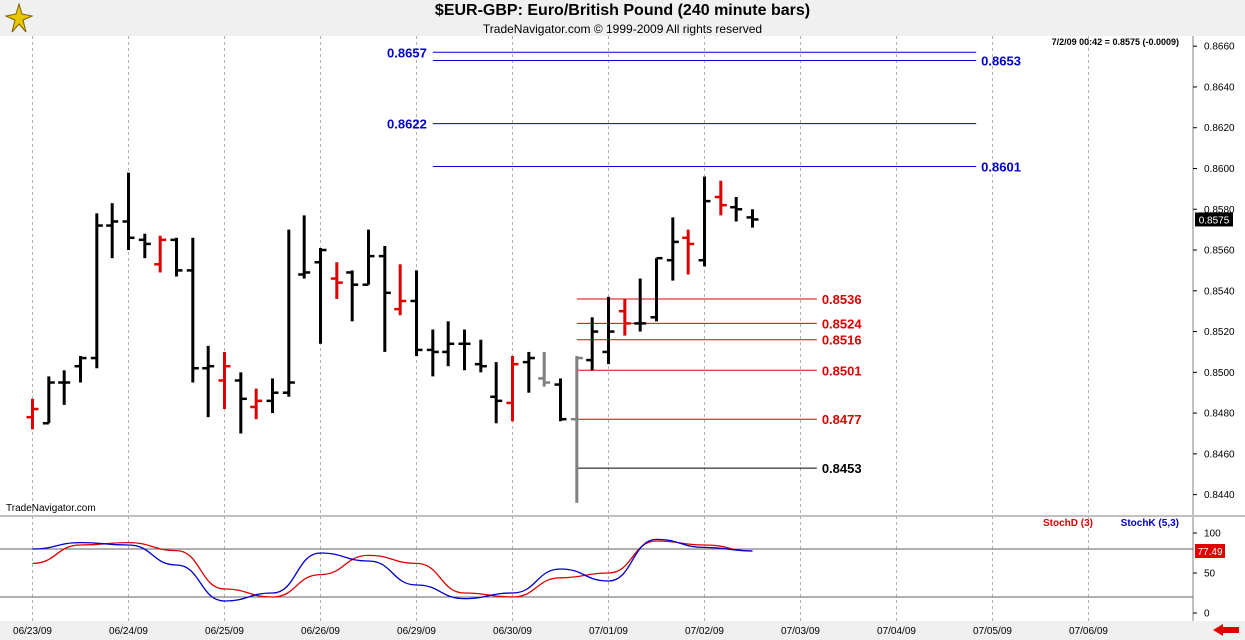 This screenshot has height=640, width=1245. What do you see at coordinates (1219, 169) in the screenshot?
I see `y-tick-label: 0.8600` at bounding box center [1219, 169].